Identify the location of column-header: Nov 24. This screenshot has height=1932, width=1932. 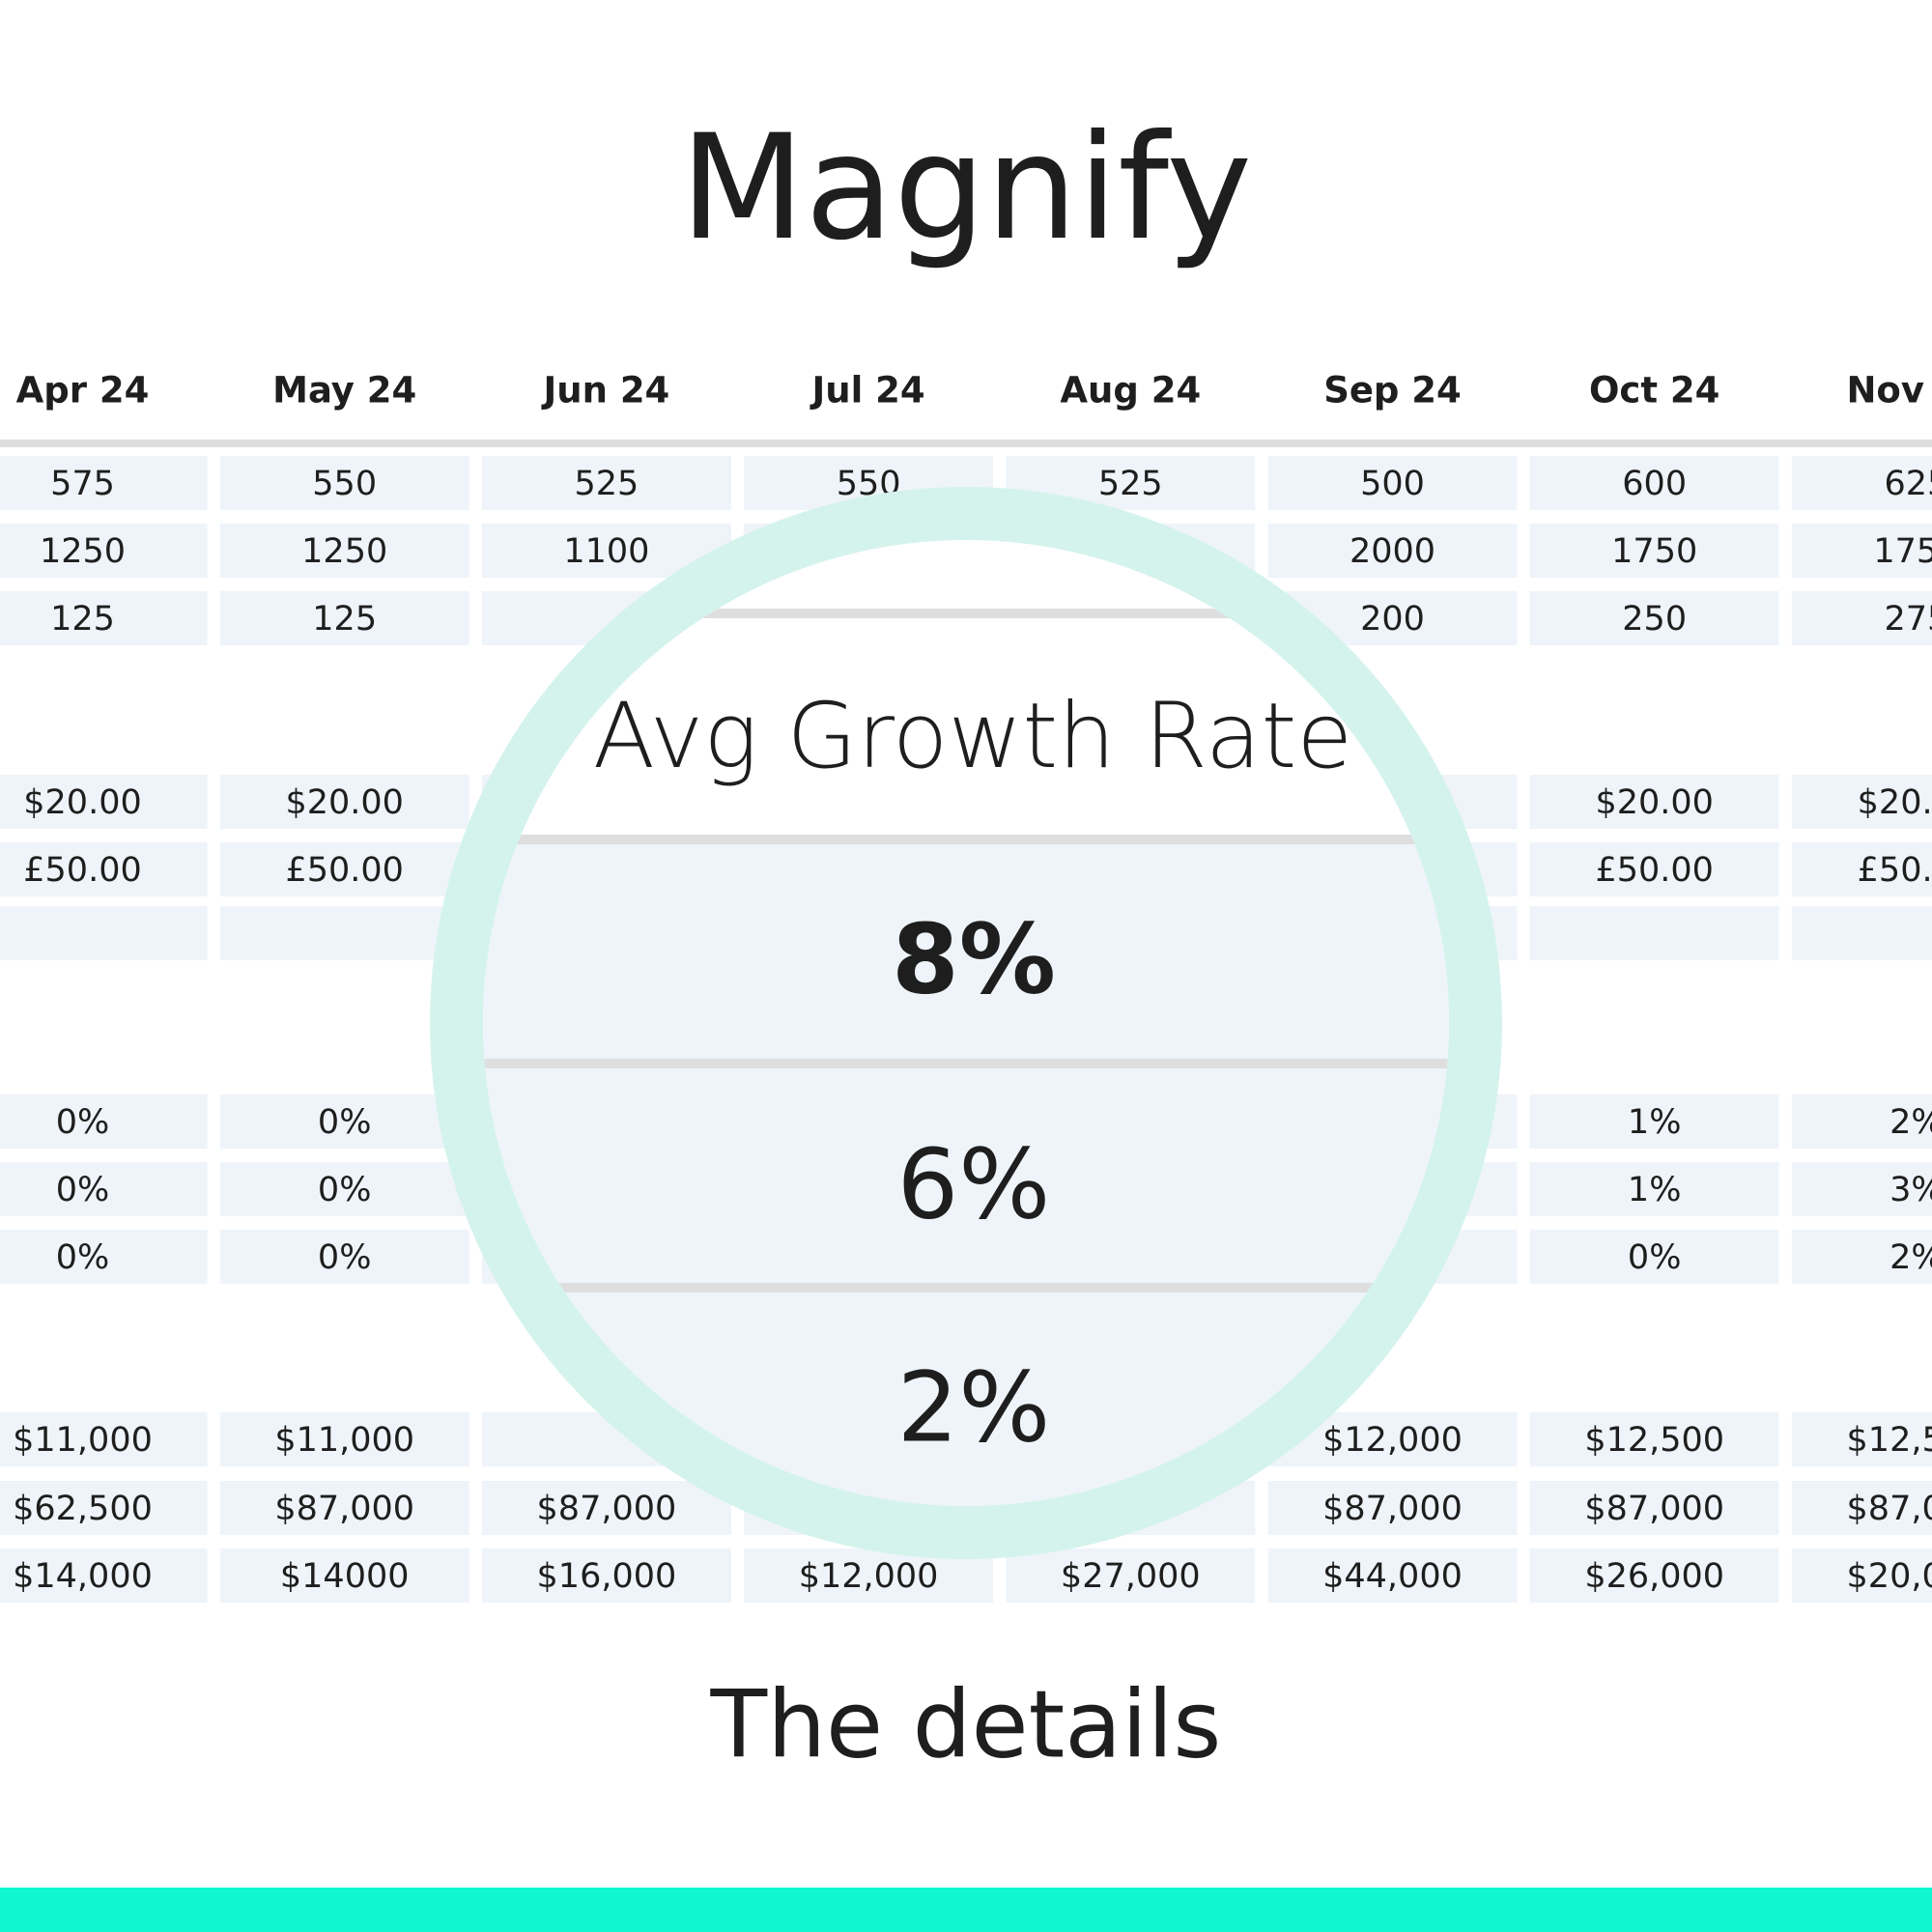
(1889, 391).